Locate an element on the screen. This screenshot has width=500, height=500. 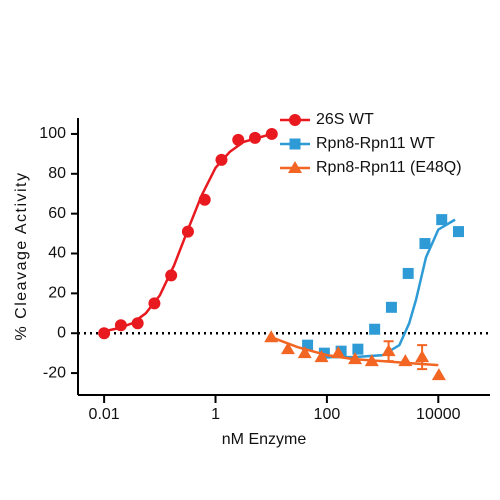
x-tick-label: 100 is located at coordinates (327, 414).